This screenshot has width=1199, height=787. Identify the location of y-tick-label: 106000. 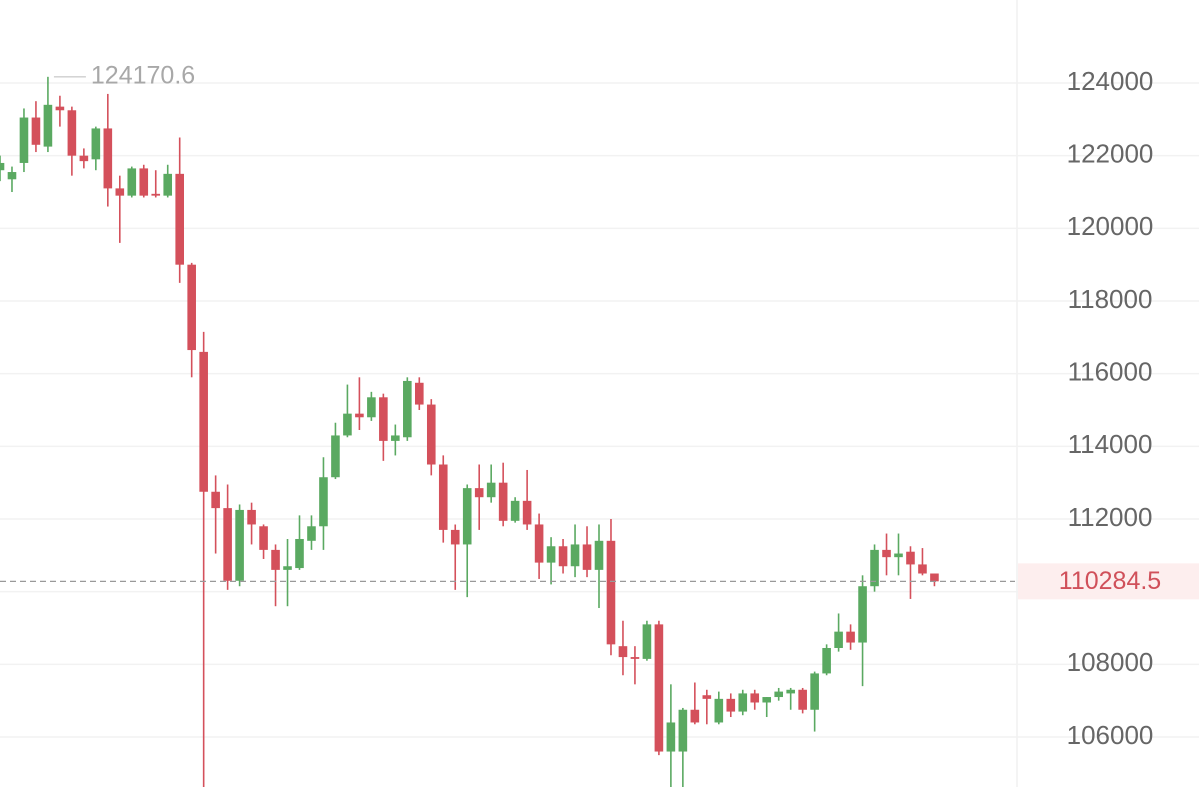
(1110, 735).